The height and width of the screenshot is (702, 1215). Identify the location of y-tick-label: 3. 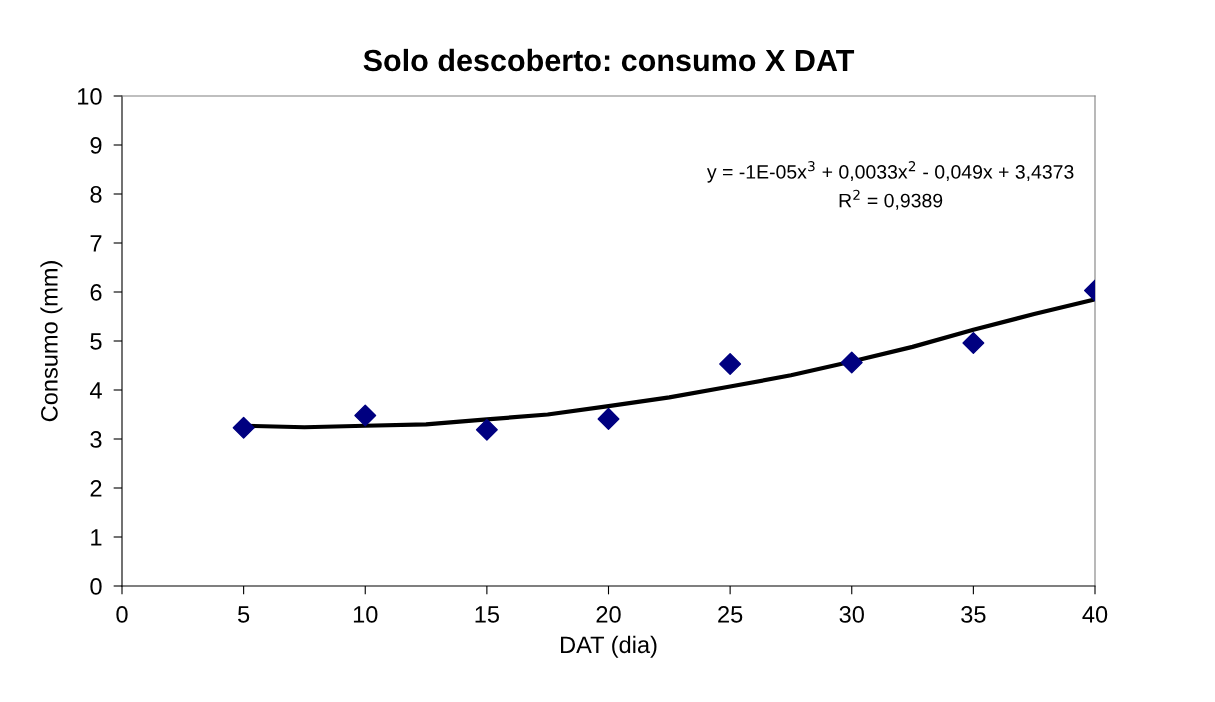
(96, 439).